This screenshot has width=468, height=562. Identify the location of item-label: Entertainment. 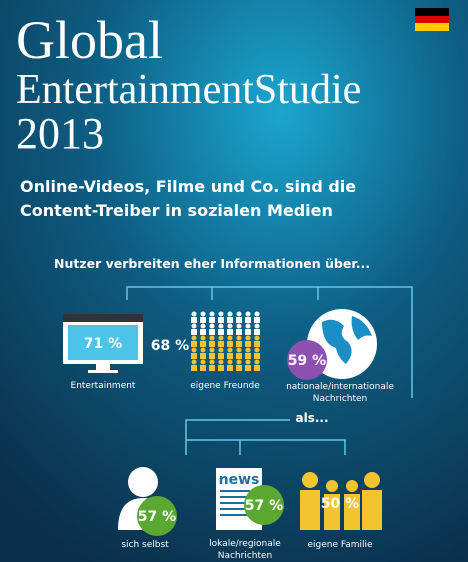
(103, 386).